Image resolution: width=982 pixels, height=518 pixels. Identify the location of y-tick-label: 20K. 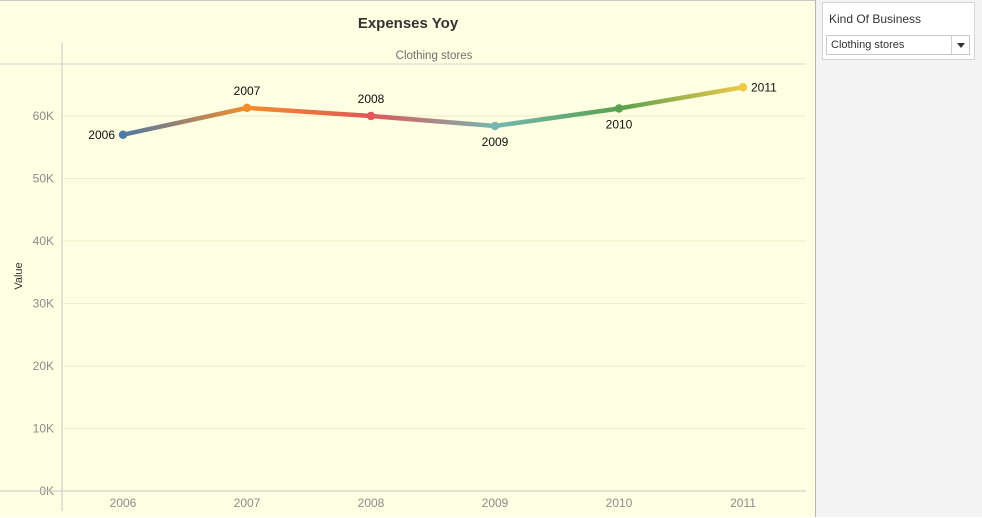
(43, 366).